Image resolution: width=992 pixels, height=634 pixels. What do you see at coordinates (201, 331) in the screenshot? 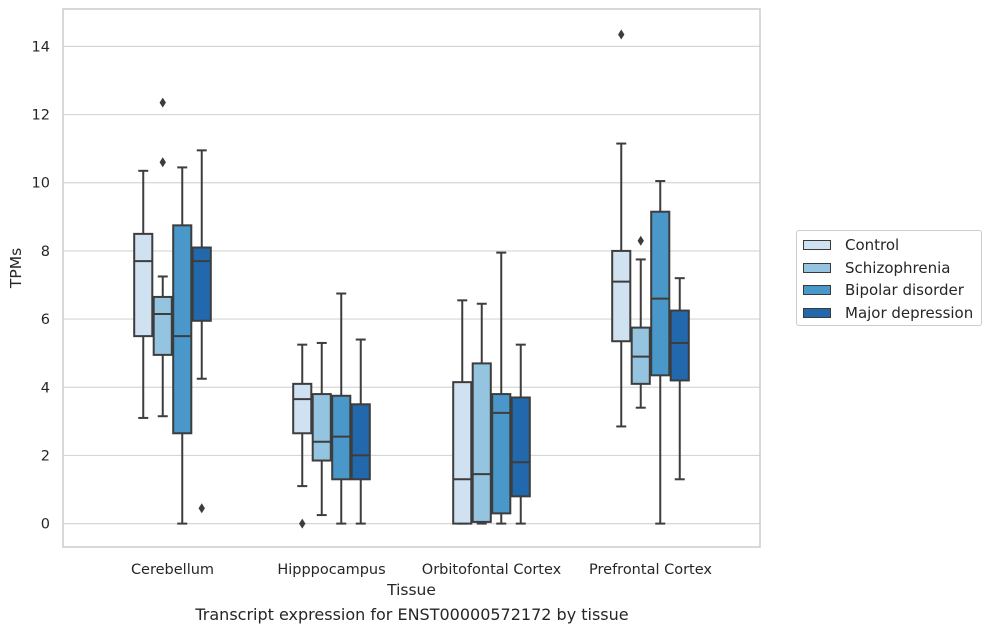
I see `box-major-depression-cerebellum` at bounding box center [201, 331].